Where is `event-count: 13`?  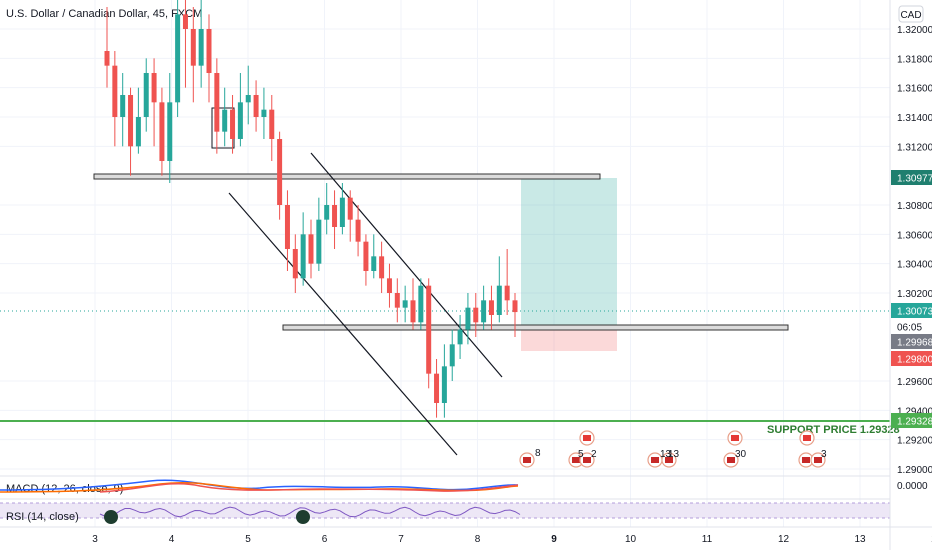 event-count: 13 is located at coordinates (674, 454).